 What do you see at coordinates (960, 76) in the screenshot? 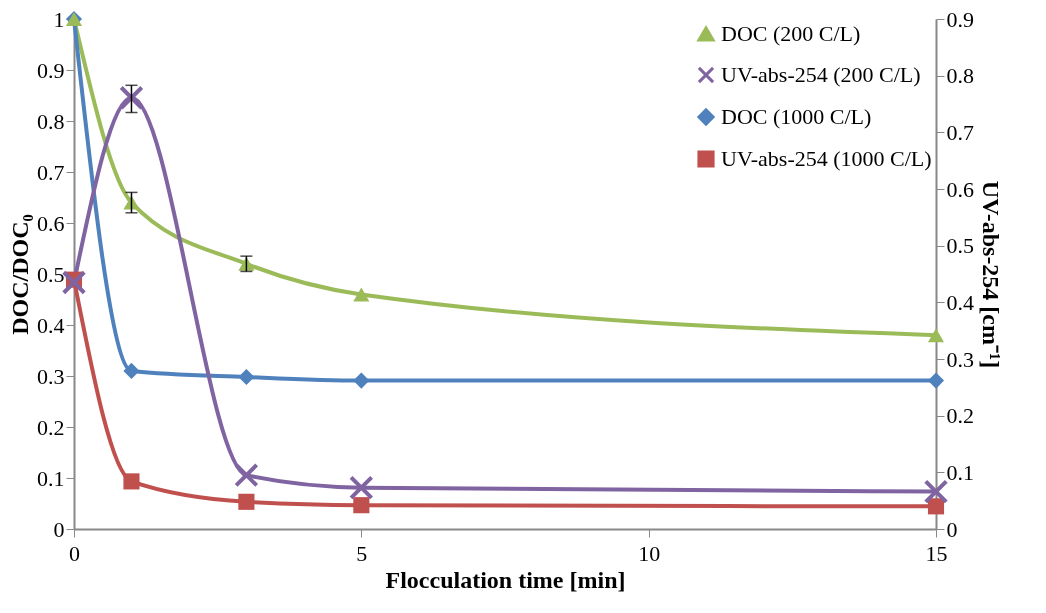
I see `y2-tick-label: 0.8` at bounding box center [960, 76].